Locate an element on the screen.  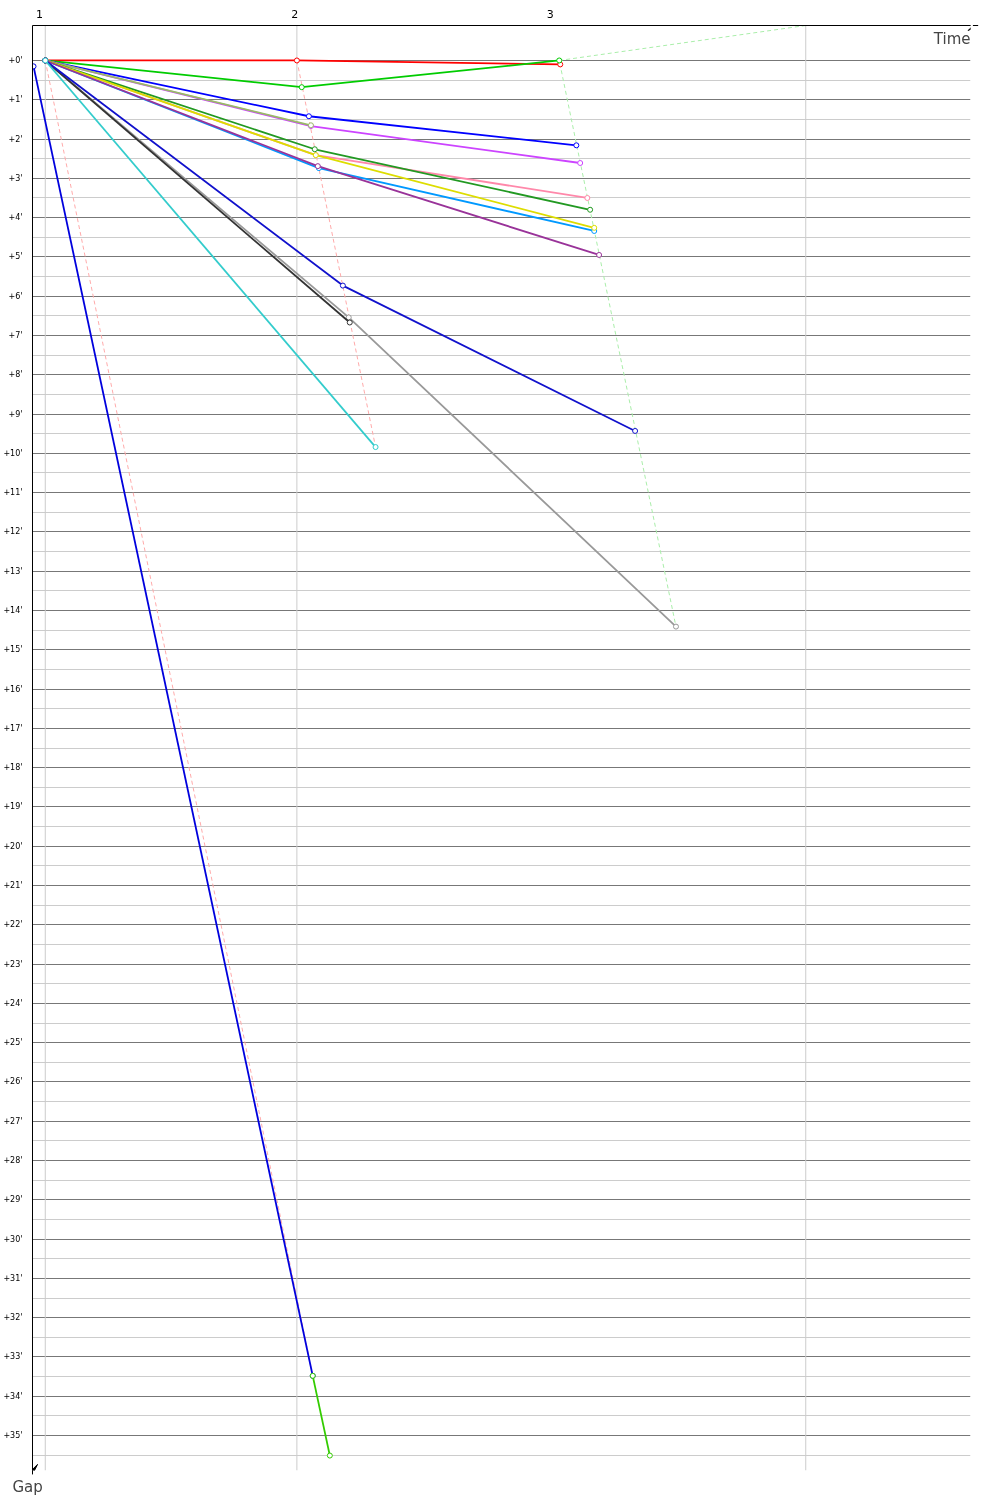
y-tick-label: +18' is located at coordinates (13, 768).